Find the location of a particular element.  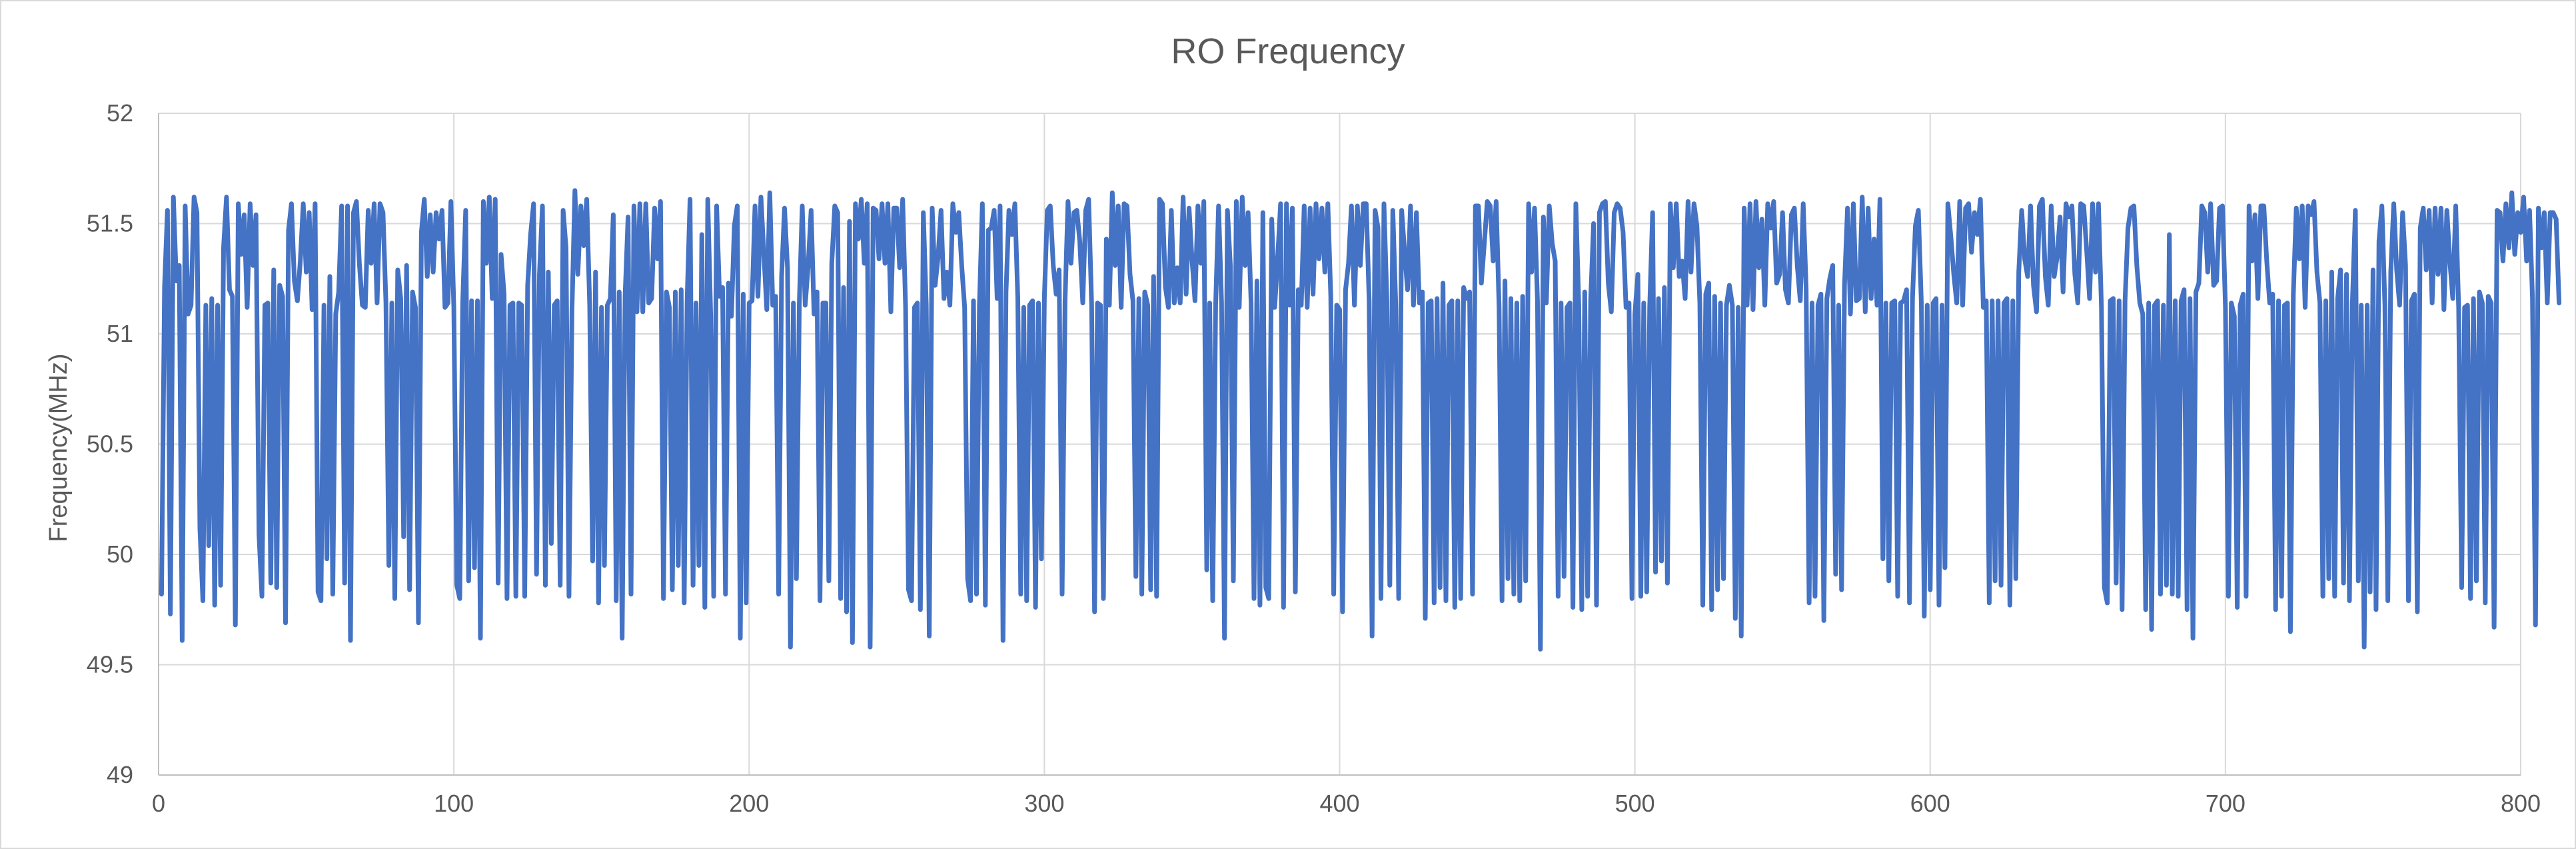

x-tick-label: 600 is located at coordinates (1930, 803).